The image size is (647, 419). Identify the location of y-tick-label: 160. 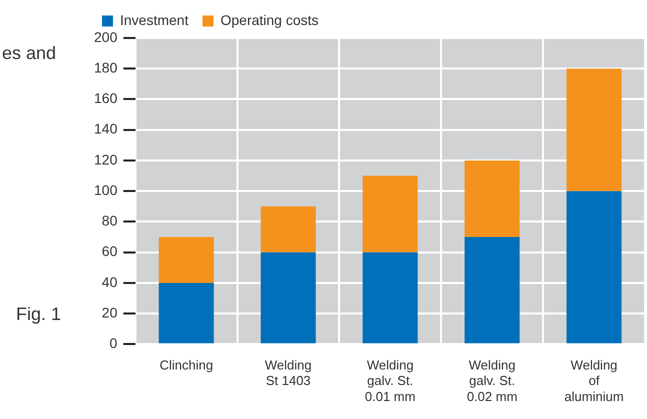
(106, 98).